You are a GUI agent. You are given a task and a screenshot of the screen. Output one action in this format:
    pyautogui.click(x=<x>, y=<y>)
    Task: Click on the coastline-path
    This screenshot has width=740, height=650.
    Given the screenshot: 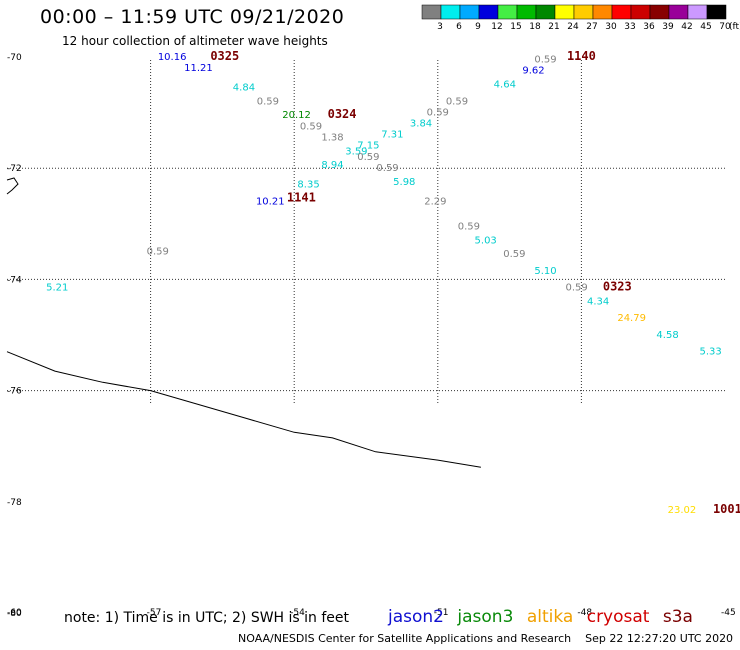 What is the action you would take?
    pyautogui.click(x=243, y=409)
    